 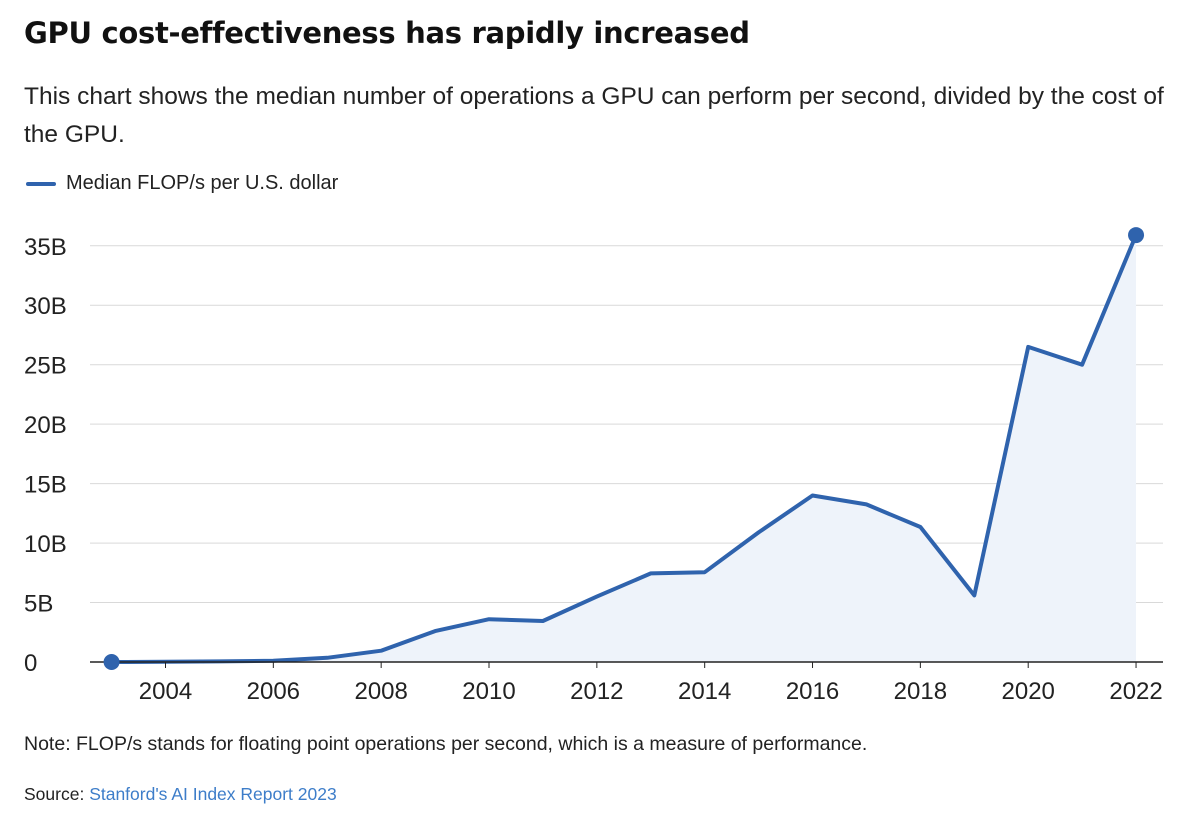 I want to click on x-tick-label: 2010, so click(x=488, y=691).